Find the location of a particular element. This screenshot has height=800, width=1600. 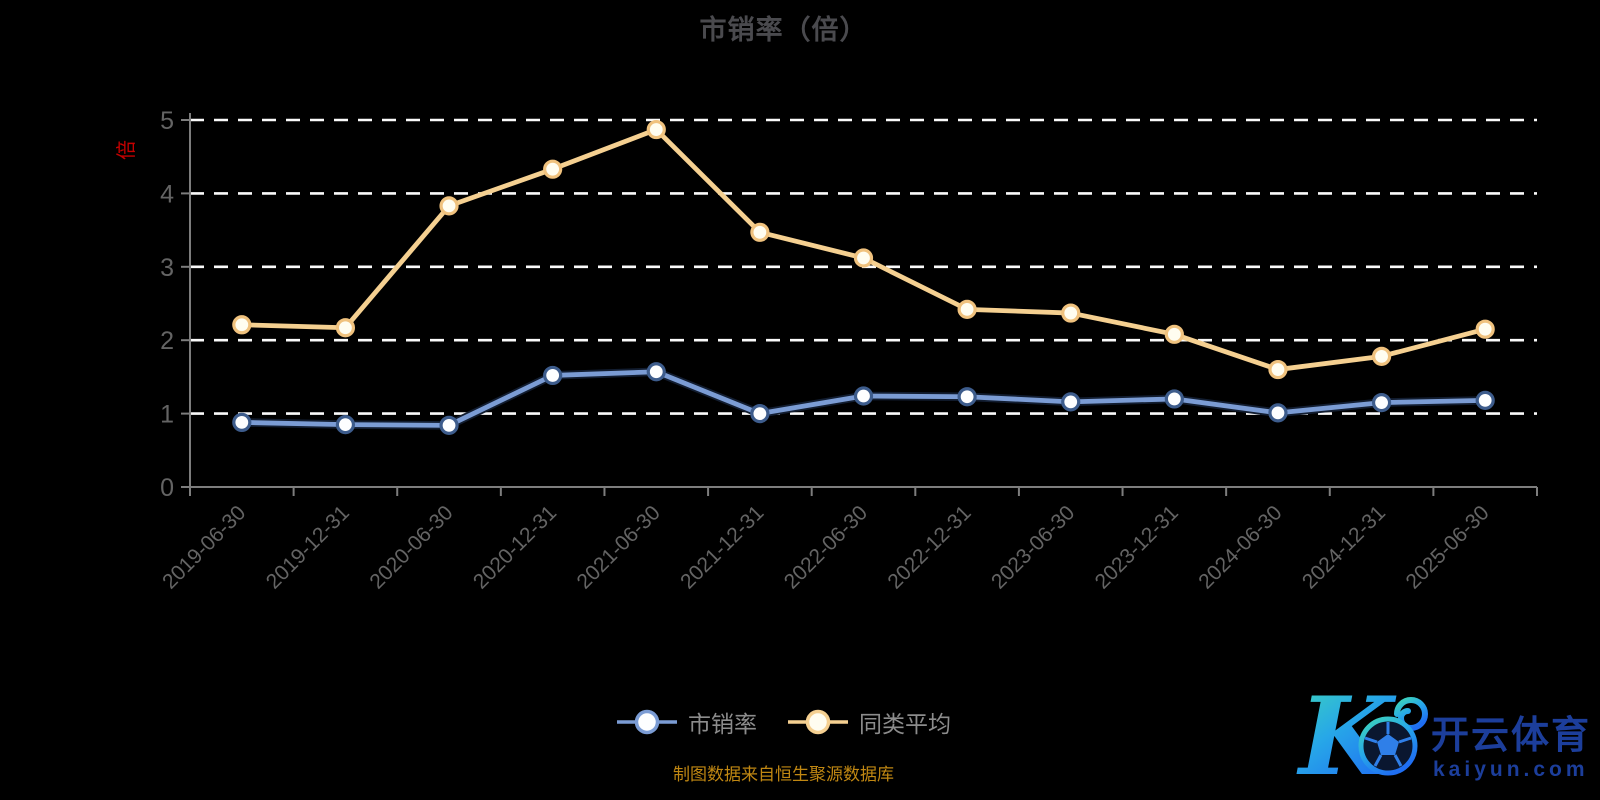

y-axis-tick-label: 2 is located at coordinates (167, 341).